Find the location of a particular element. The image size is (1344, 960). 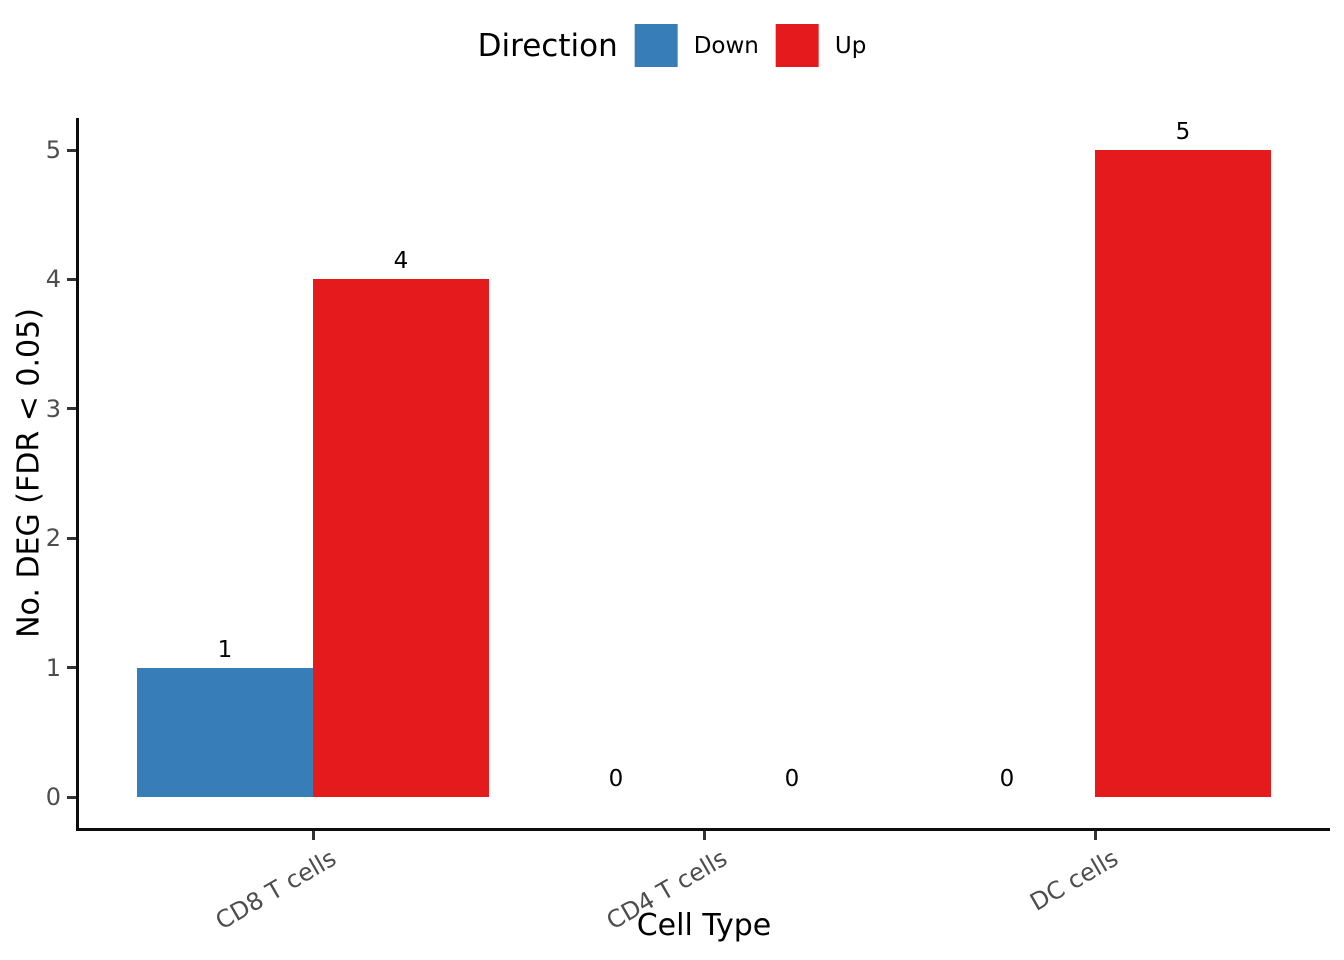

y-tick-label: 0 is located at coordinates (53, 797).